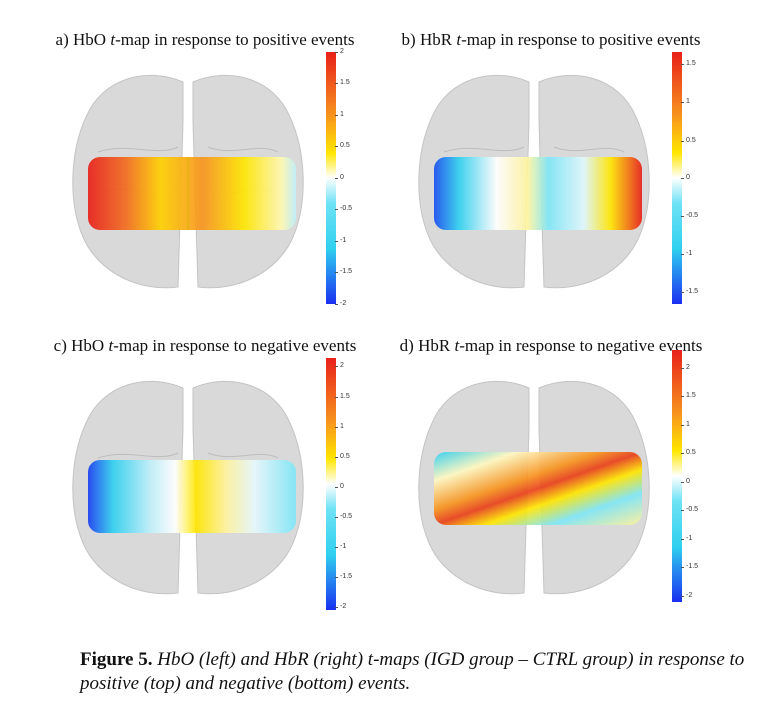 This screenshot has height=713, width=773. I want to click on colorbar-d, so click(677, 476).